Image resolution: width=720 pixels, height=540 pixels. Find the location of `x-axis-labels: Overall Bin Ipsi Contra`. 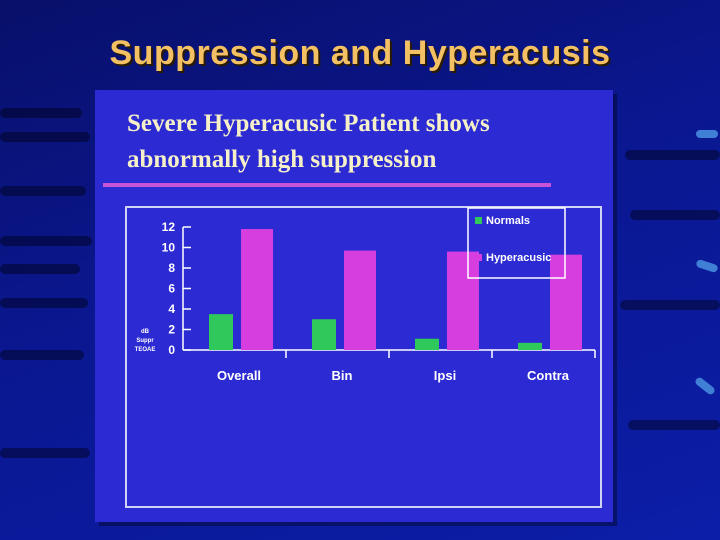

x-axis-labels: Overall Bin Ipsi Contra is located at coordinates (406, 366).